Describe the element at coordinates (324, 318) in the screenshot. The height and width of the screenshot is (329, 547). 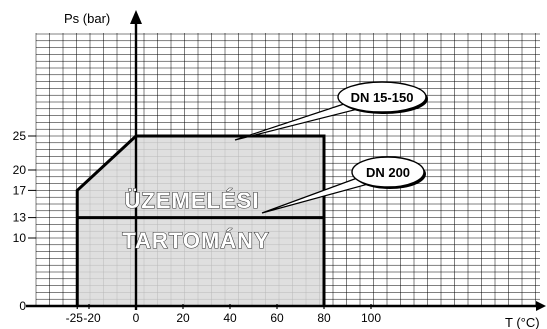
I see `x-tick-label: 80` at that location.